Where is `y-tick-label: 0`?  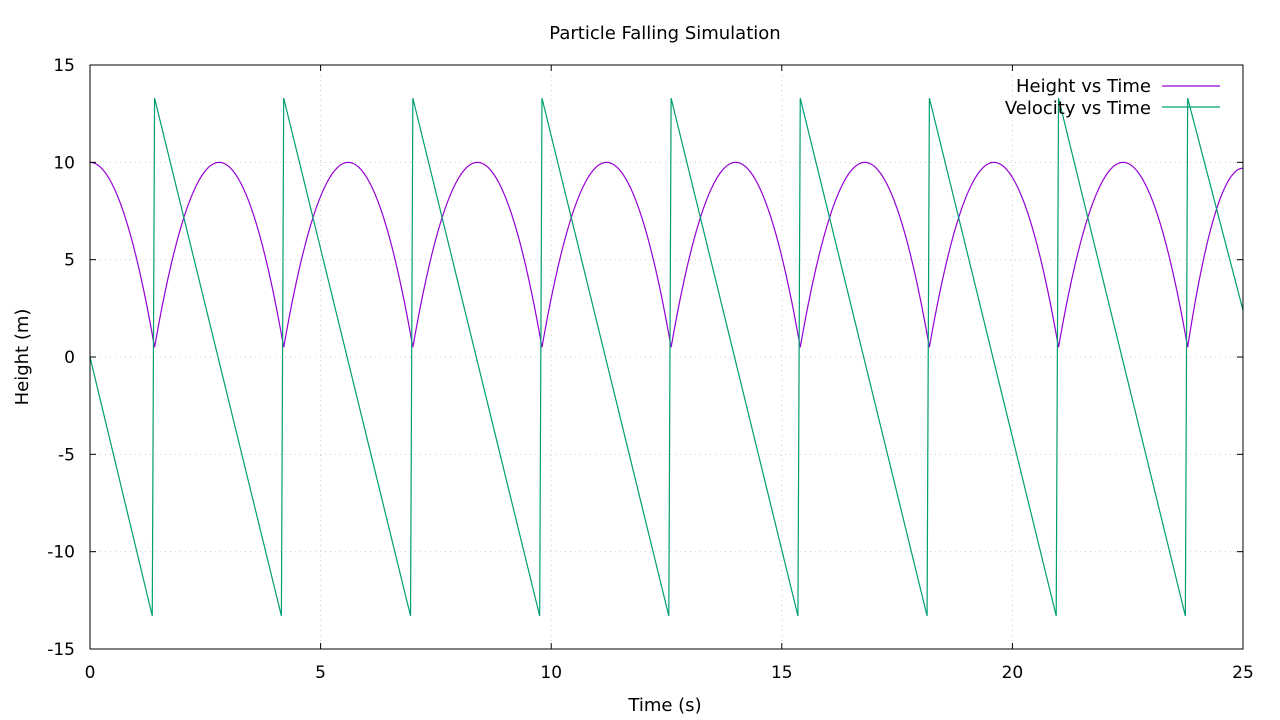 y-tick-label: 0 is located at coordinates (69, 358).